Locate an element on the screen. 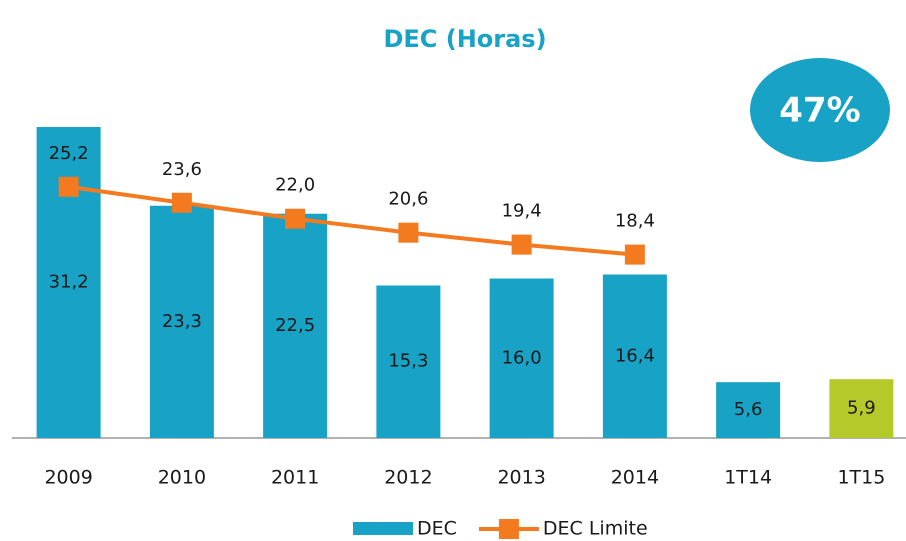 This screenshot has height=541, width=906. line-label: 23,6 is located at coordinates (182, 169).